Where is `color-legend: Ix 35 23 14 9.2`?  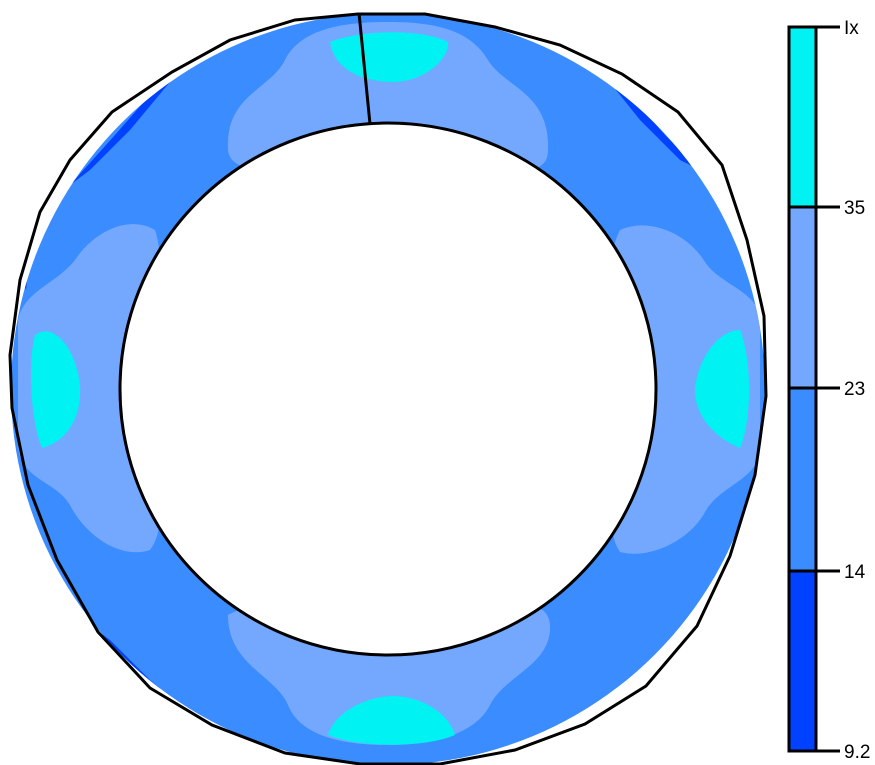
color-legend: Ix 35 23 14 9.2 is located at coordinates (828, 390).